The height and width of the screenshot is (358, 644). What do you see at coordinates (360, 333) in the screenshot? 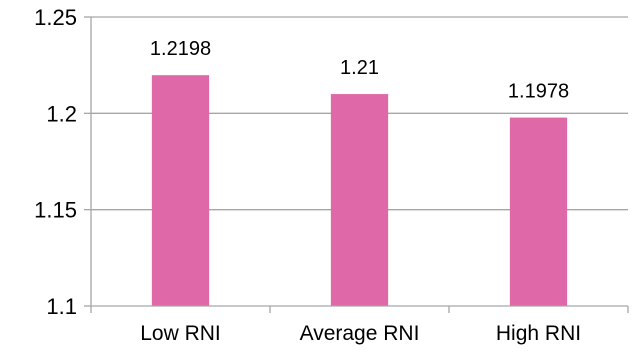
I see `x-category-label: Average RNI` at bounding box center [360, 333].